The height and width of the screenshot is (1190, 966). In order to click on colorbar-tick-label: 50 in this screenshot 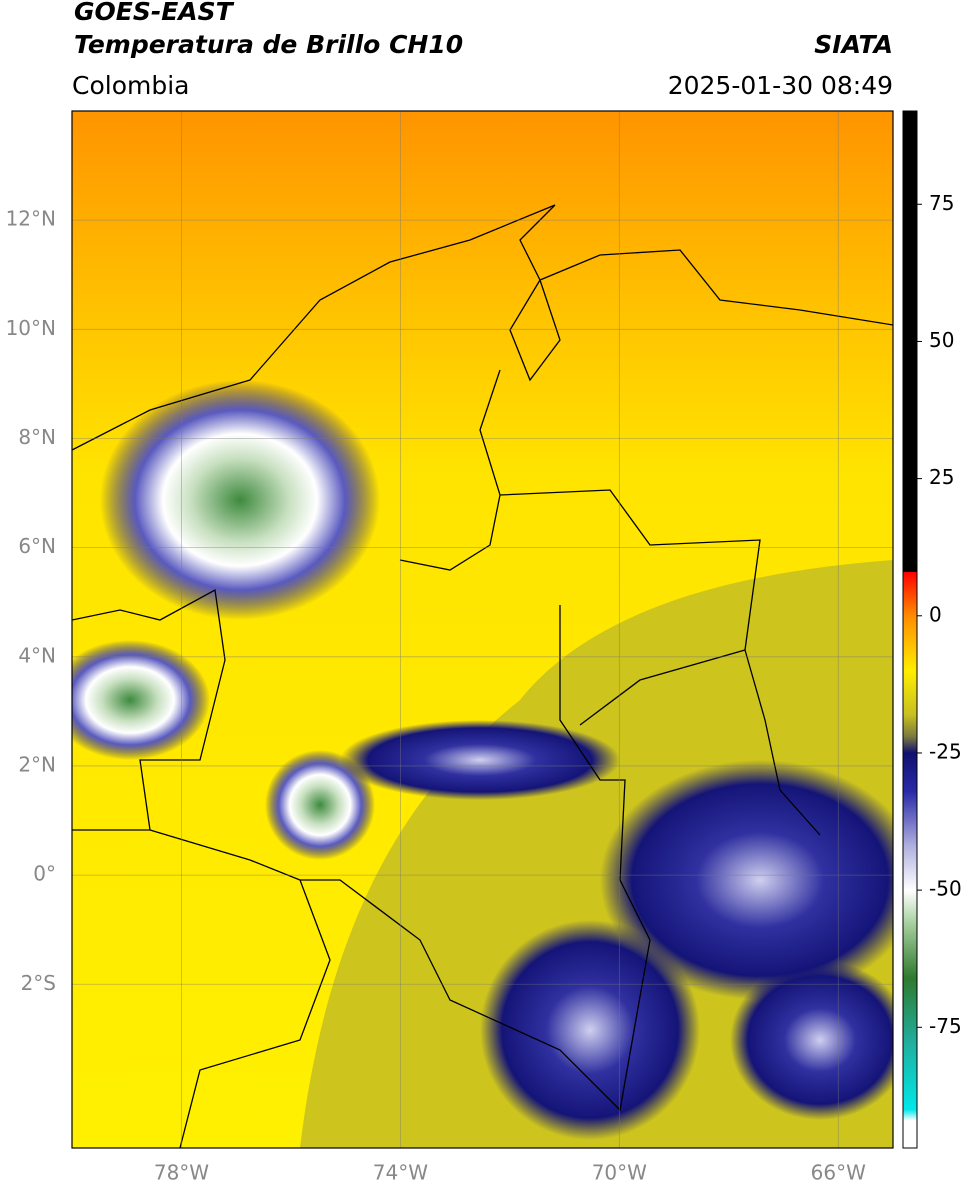, I will do `click(941, 340)`.